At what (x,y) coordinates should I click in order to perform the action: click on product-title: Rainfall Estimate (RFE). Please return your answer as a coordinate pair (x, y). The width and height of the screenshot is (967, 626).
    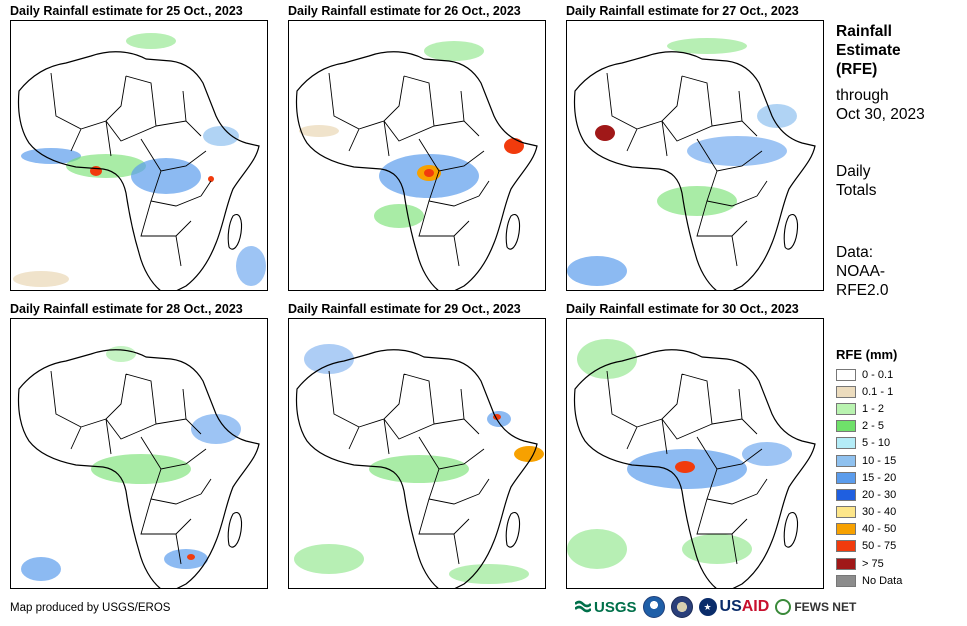
    Looking at the image, I should click on (868, 50).